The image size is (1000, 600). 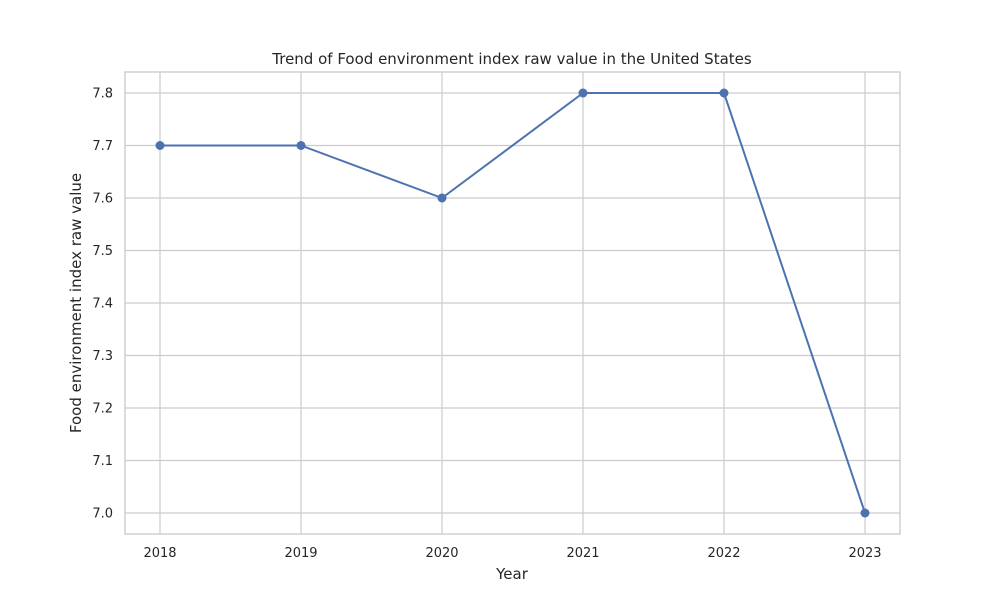 I want to click on y-tick-label: 7.1, so click(x=102, y=461).